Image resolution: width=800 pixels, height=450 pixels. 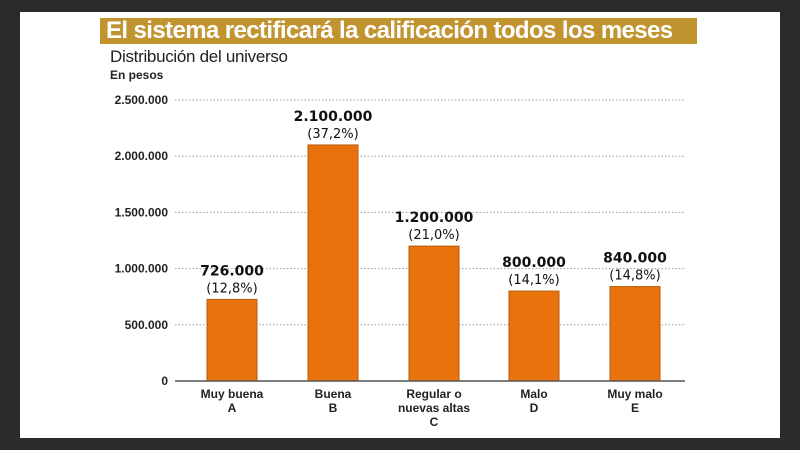 What do you see at coordinates (635, 259) in the screenshot?
I see `value-label: 840.000` at bounding box center [635, 259].